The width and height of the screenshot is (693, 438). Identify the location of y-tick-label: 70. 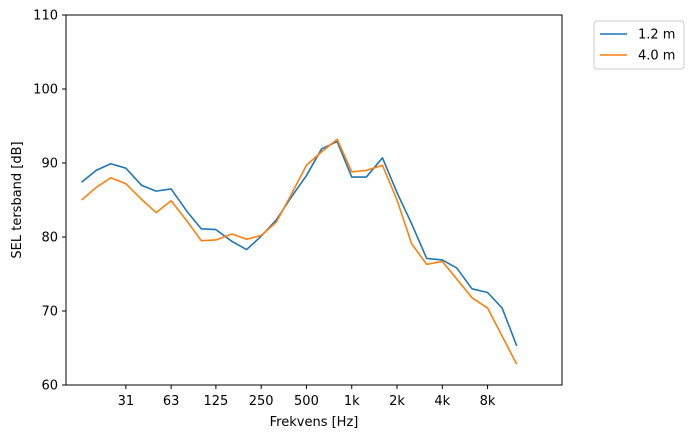
(49, 312).